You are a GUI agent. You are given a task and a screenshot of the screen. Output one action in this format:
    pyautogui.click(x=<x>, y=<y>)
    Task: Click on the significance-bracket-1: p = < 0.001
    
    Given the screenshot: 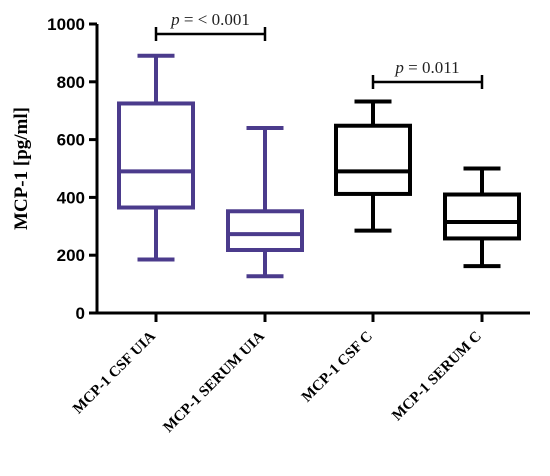 What is the action you would take?
    pyautogui.click(x=210, y=25)
    